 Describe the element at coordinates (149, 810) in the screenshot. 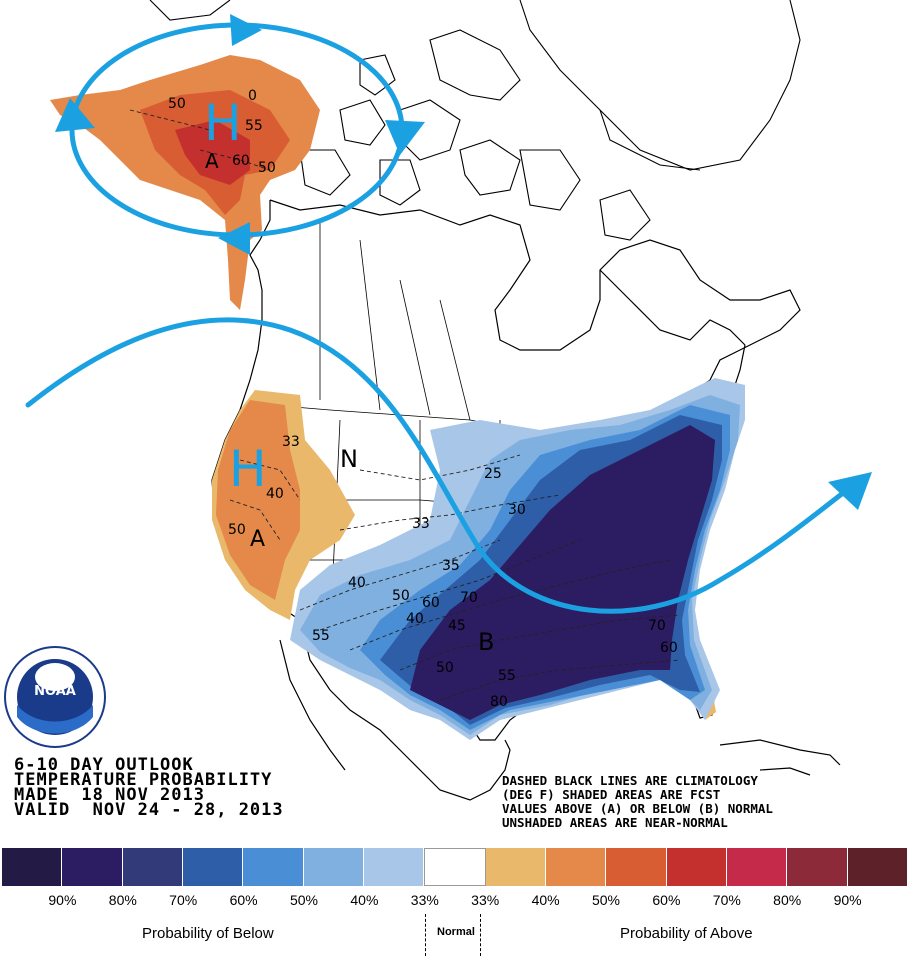

I see `outlook-title-line: VALID NOV 24 - 28, 2013` at that location.